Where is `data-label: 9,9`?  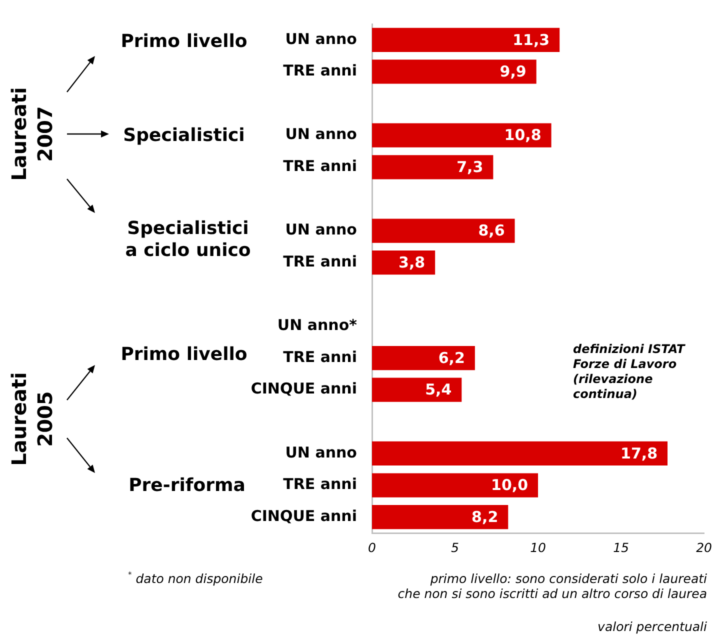 data-label: 9,9 is located at coordinates (513, 71).